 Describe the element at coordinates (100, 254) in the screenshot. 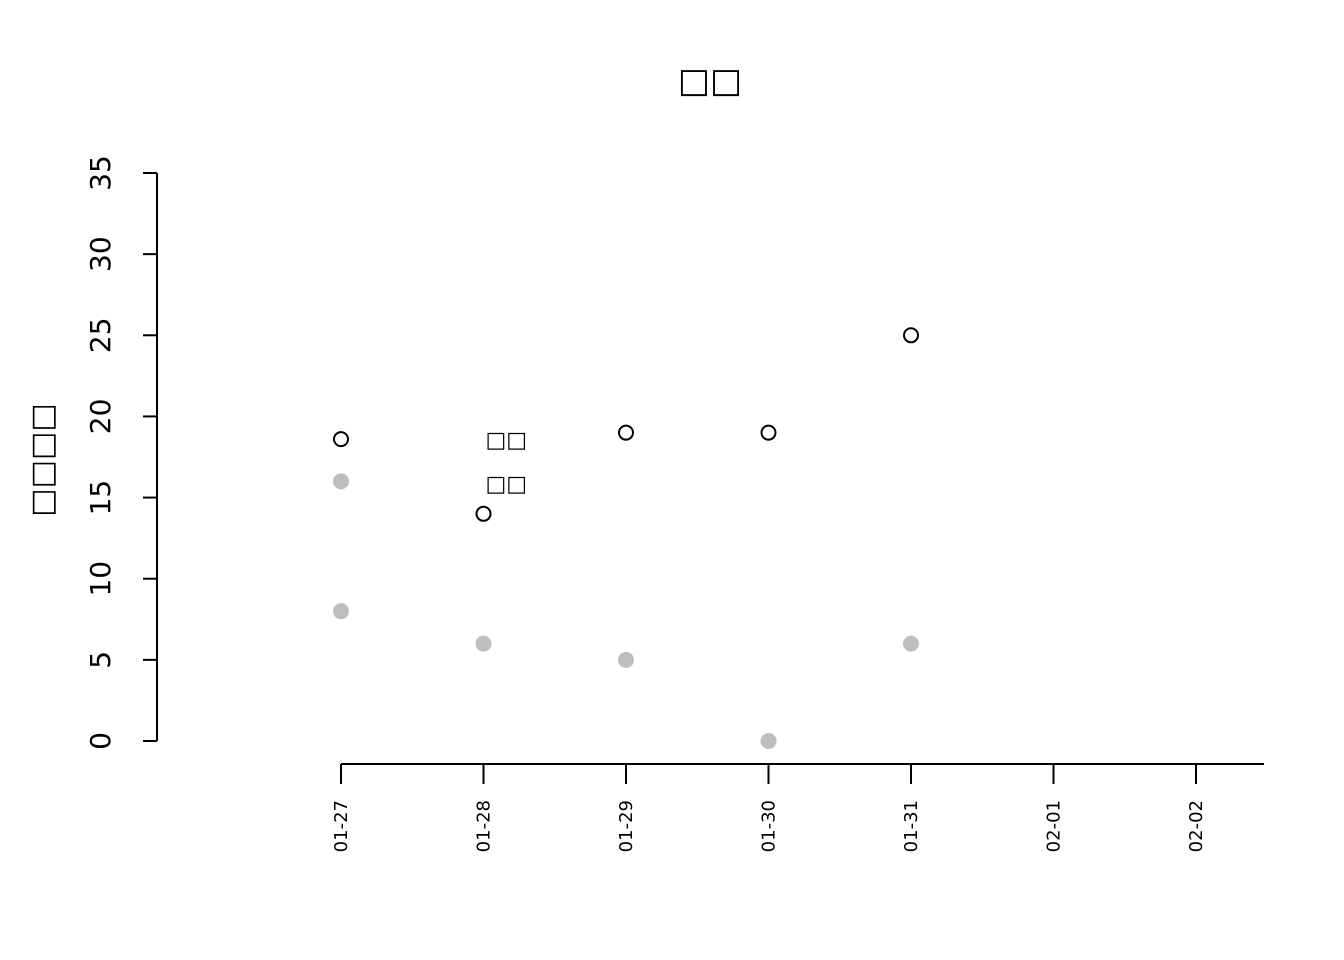

I see `y-tick-label: 30` at that location.